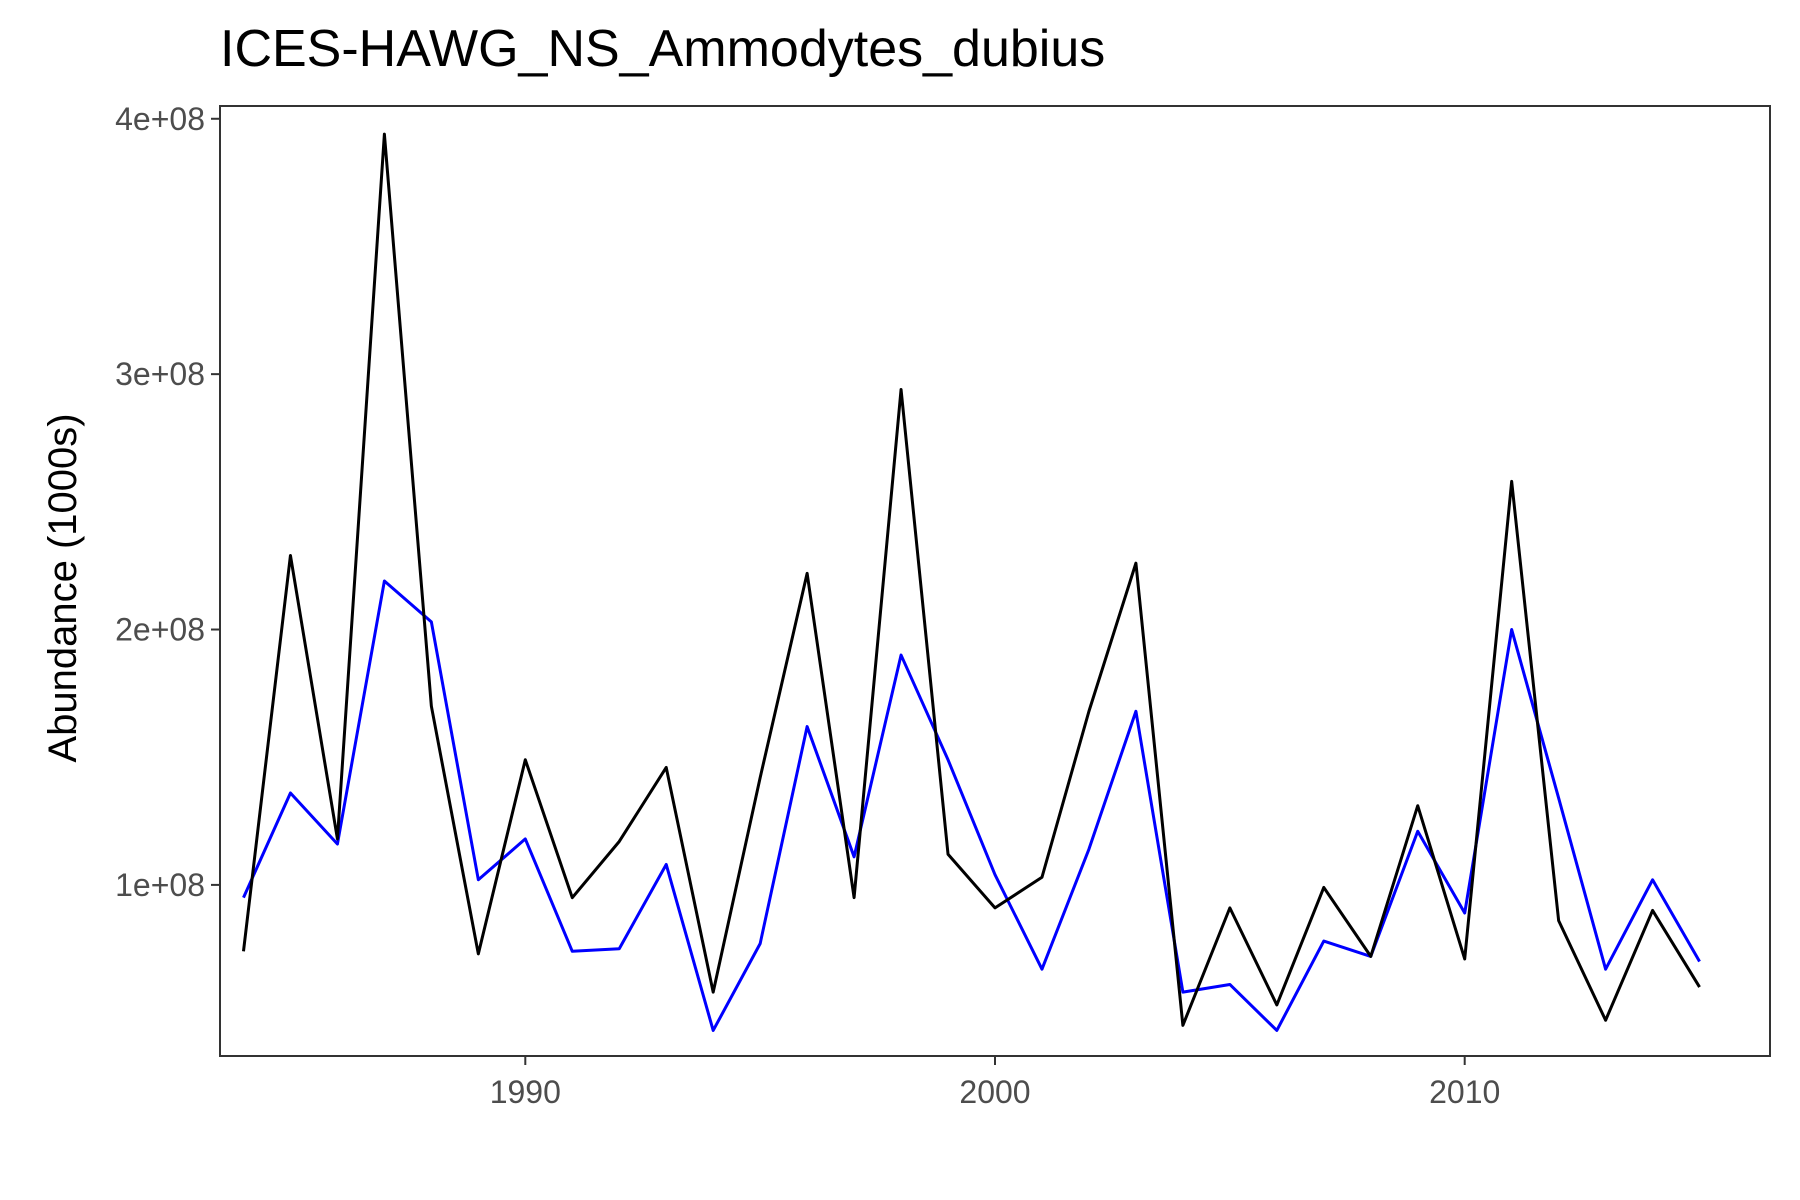  What do you see at coordinates (1464, 1092) in the screenshot?
I see `x-tick-label: 2010` at bounding box center [1464, 1092].